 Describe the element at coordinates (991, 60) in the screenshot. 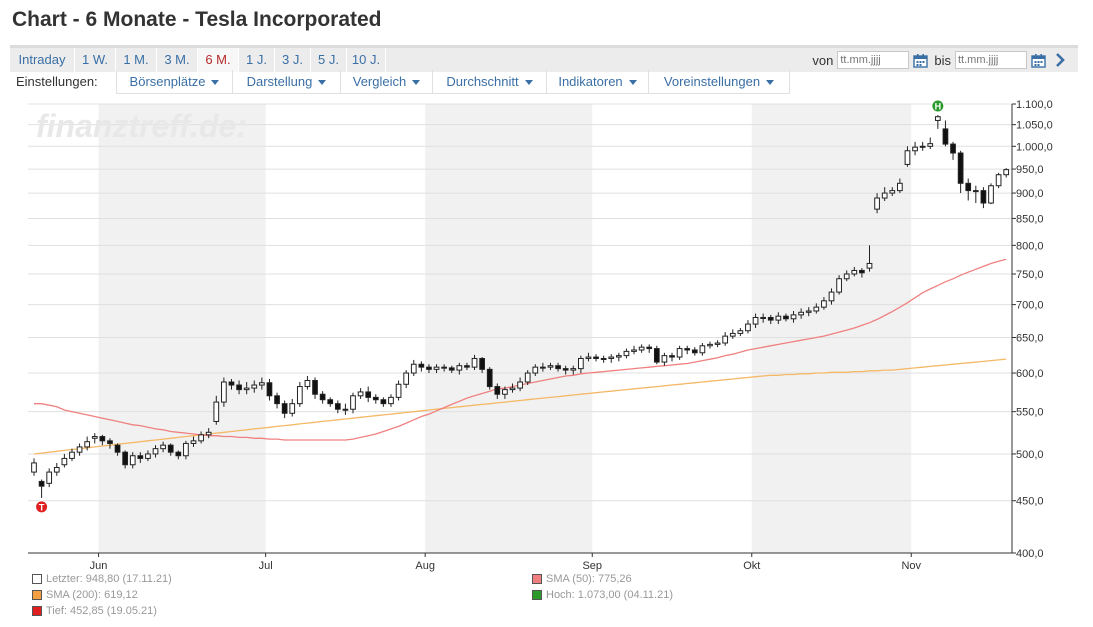

I see `to-date-input` at that location.